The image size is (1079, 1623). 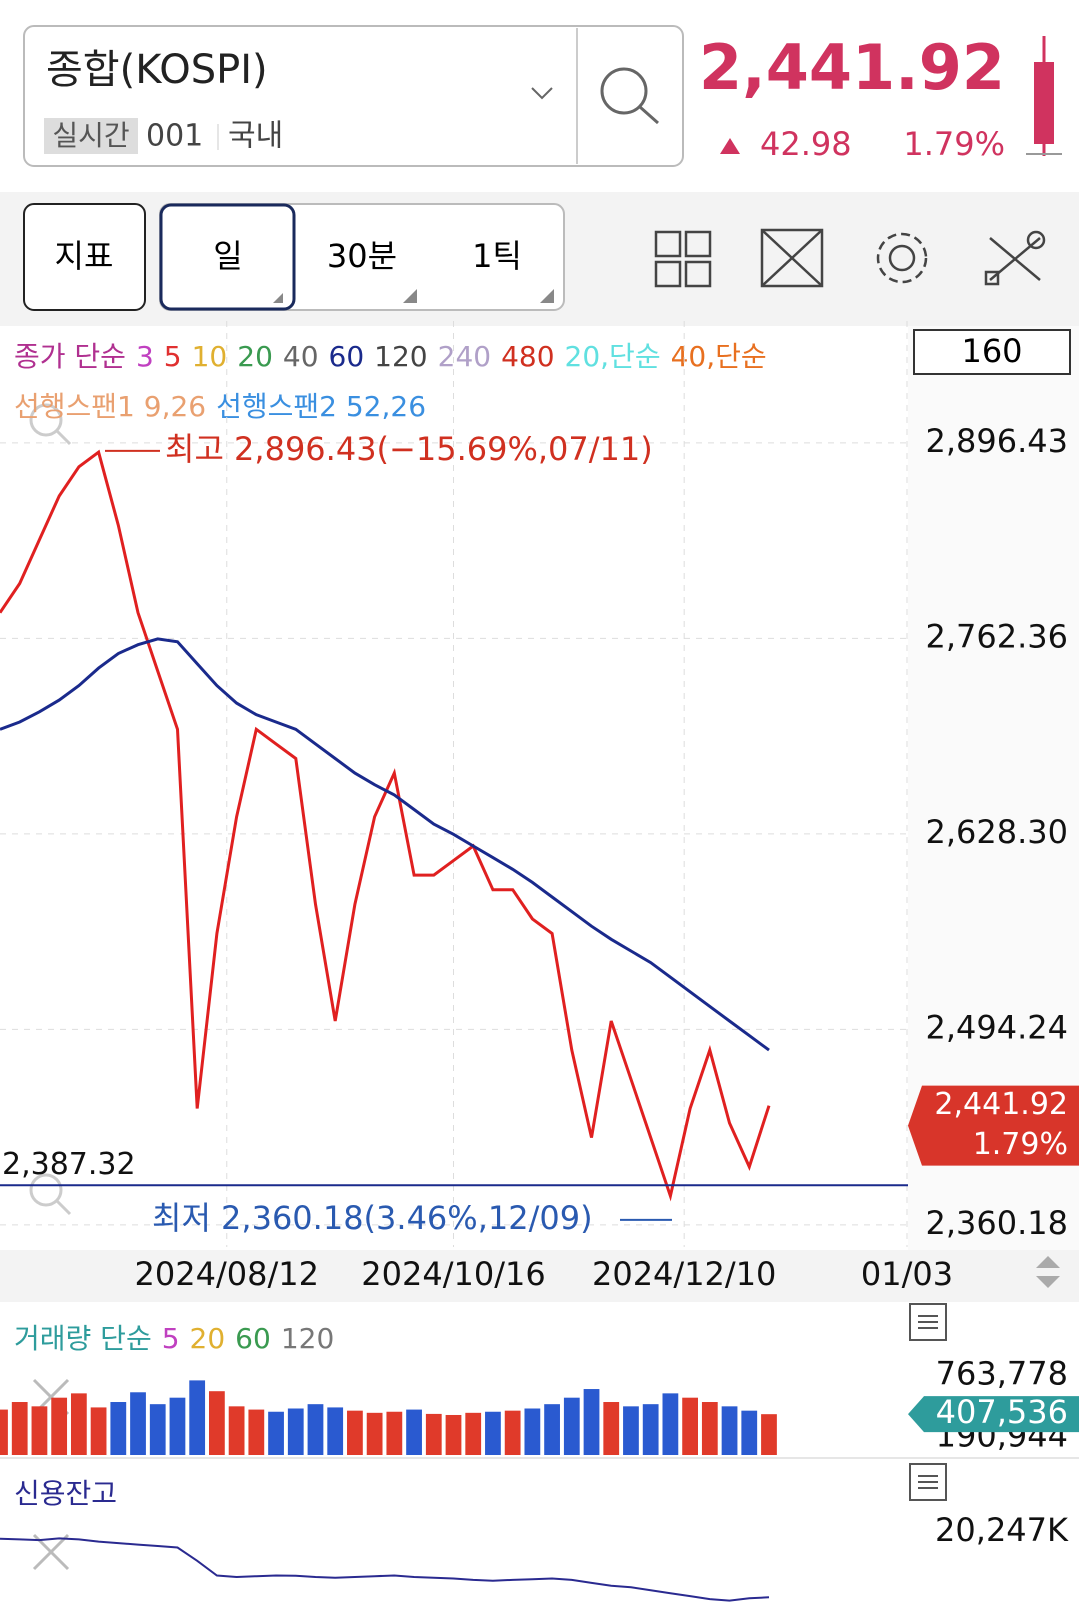 I want to click on x-axis-bg, so click(x=539, y=1276).